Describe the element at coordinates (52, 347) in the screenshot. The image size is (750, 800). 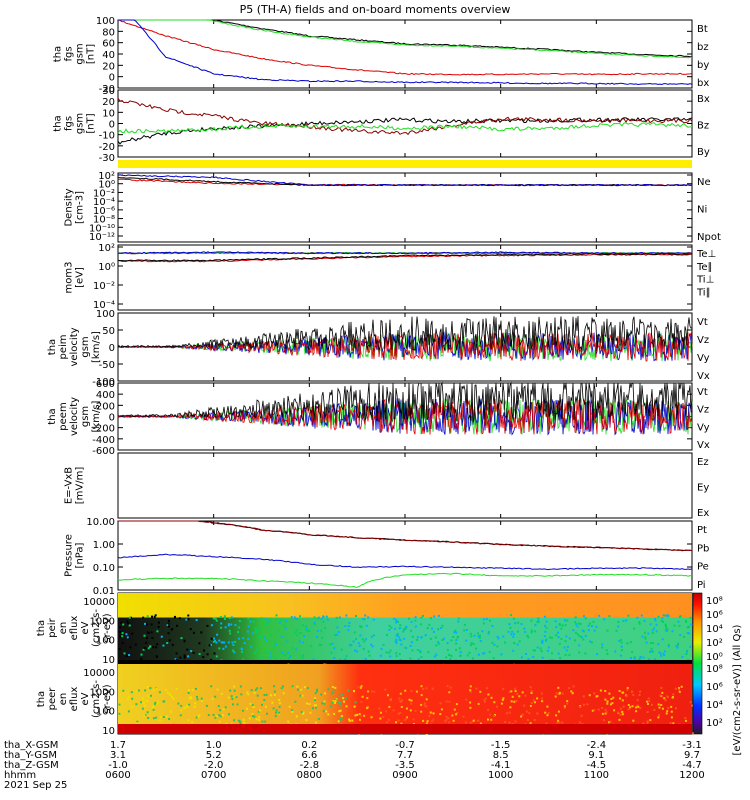
I see `peim-velocity-ylabel: tha` at that location.